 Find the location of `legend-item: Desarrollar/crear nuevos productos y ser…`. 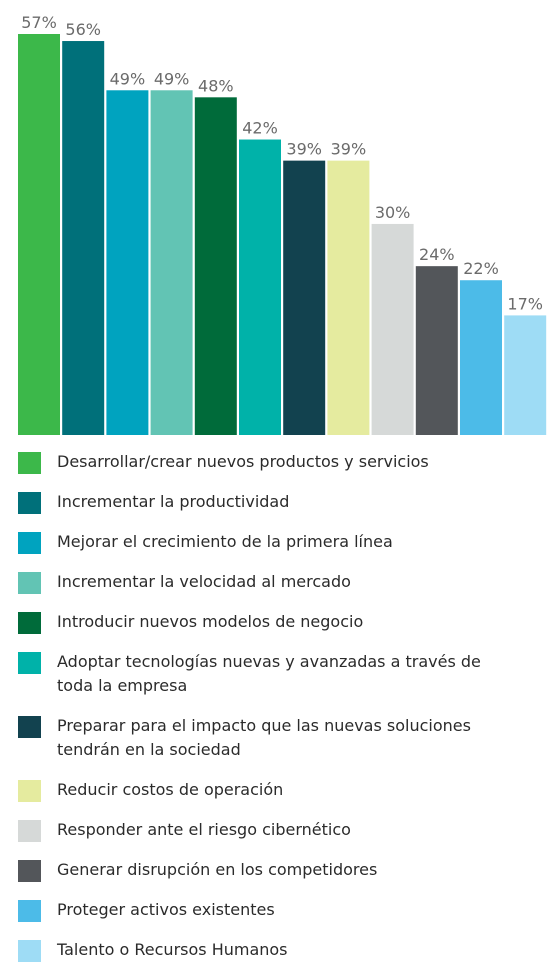

legend-item: Desarrollar/crear nuevos productos y ser… is located at coordinates (278, 462).